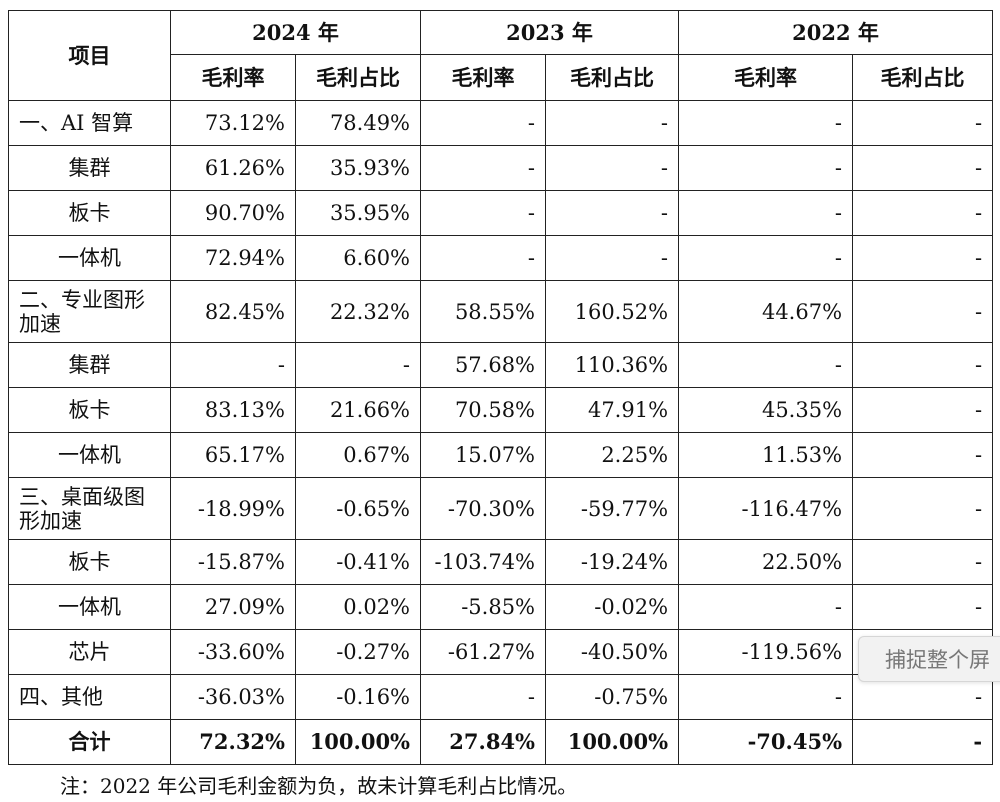 The image size is (1000, 802). Describe the element at coordinates (233, 697) in the screenshot. I see `table-cell: -36.03%` at that location.